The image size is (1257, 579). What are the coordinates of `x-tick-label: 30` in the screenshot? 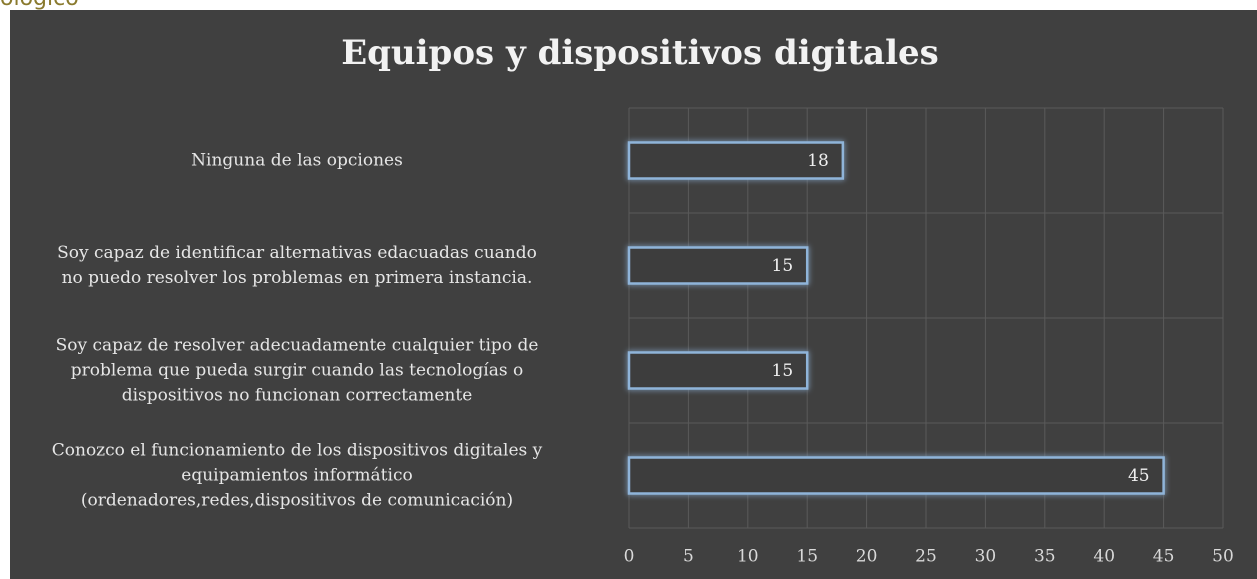 It's located at (986, 557).